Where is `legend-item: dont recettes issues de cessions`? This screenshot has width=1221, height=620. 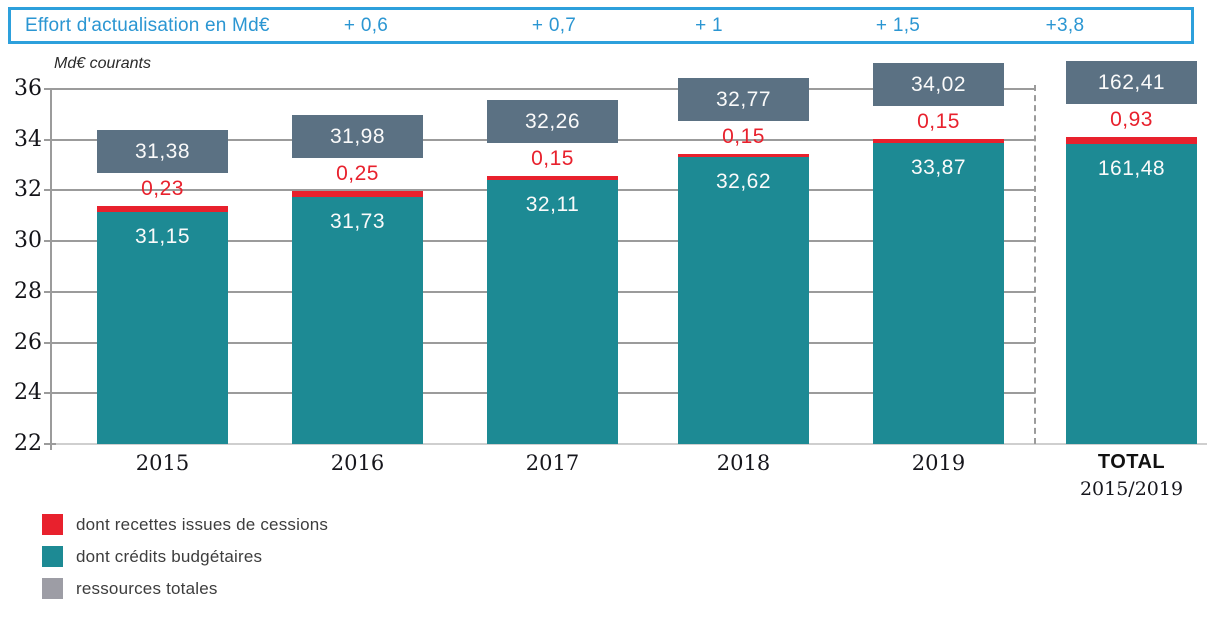
legend-item: dont recettes issues de cessions is located at coordinates (185, 524).